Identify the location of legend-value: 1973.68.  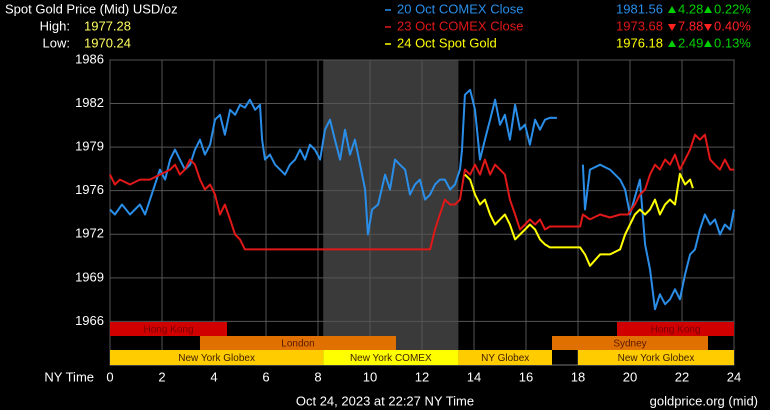
(639, 25).